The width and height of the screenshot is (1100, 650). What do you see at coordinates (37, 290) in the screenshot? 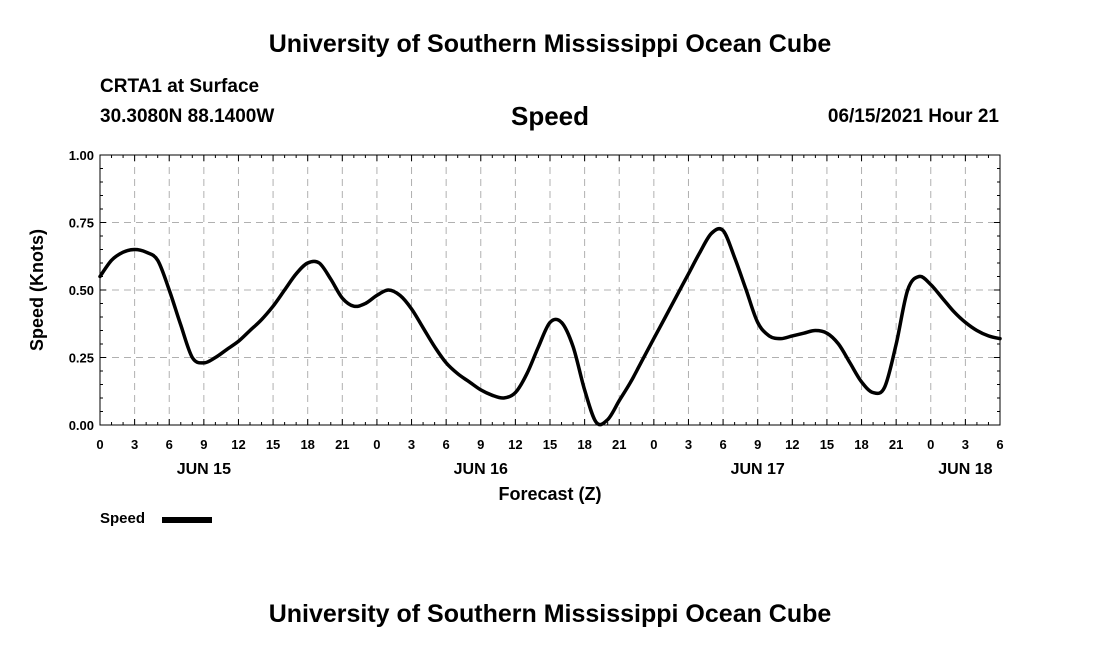
I see `y-axis-label: Speed (Knots)` at bounding box center [37, 290].